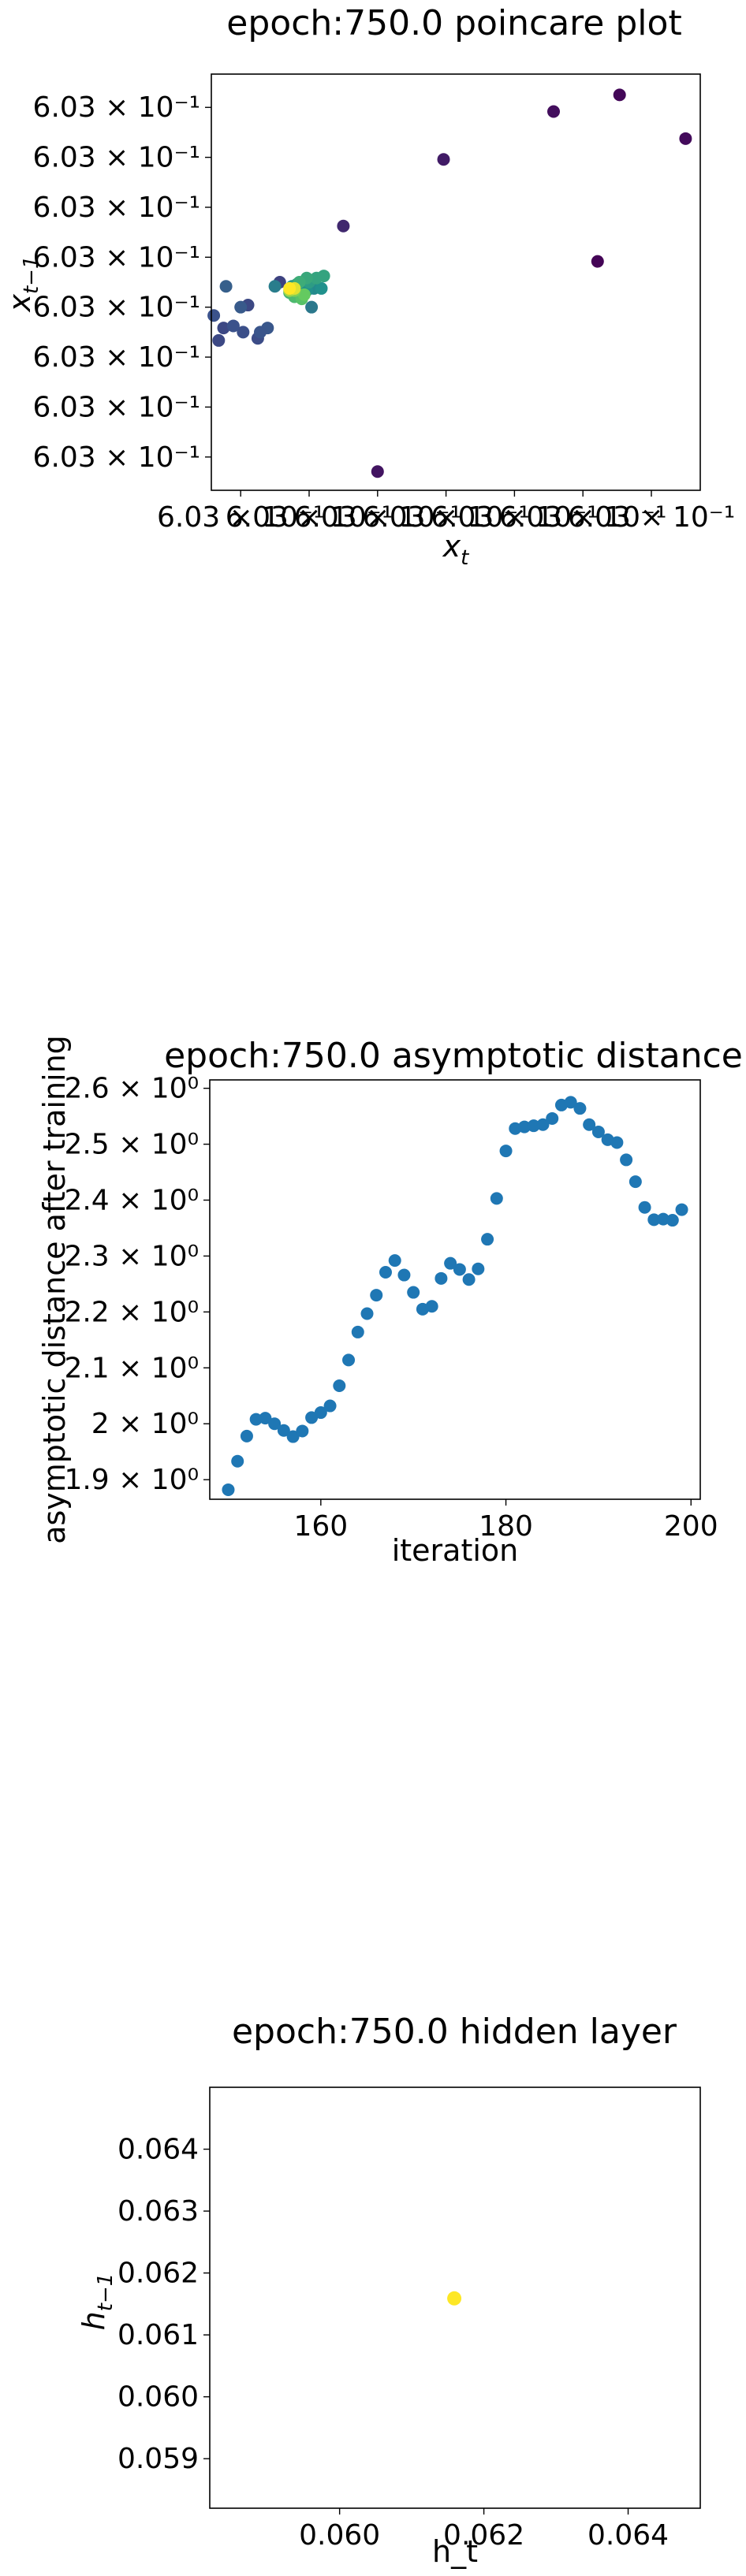  What do you see at coordinates (131, 1145) in the screenshot?
I see `y-tick-label: 2.5 × 10⁰` at bounding box center [131, 1145].